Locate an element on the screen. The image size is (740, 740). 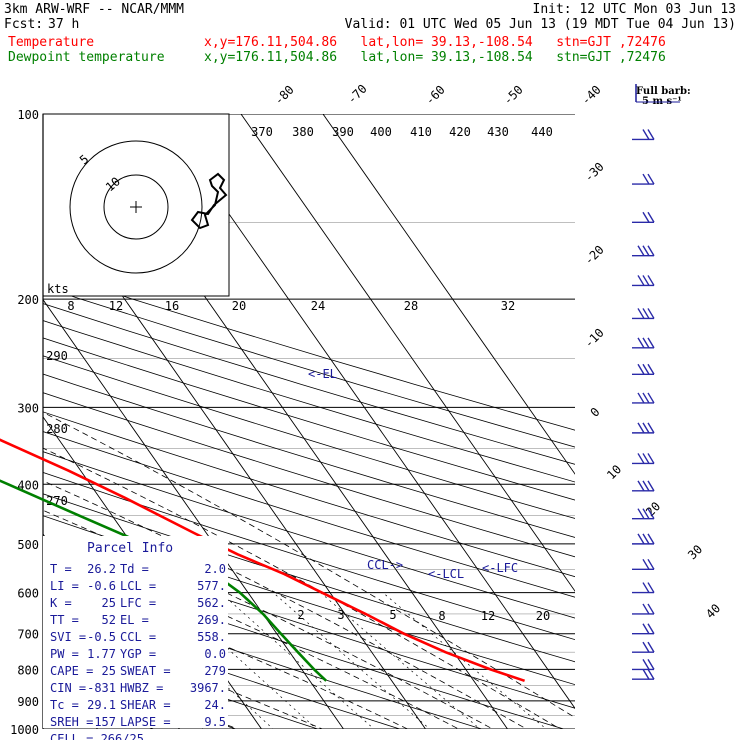
isotherm-line is located at coordinates (12, 427).